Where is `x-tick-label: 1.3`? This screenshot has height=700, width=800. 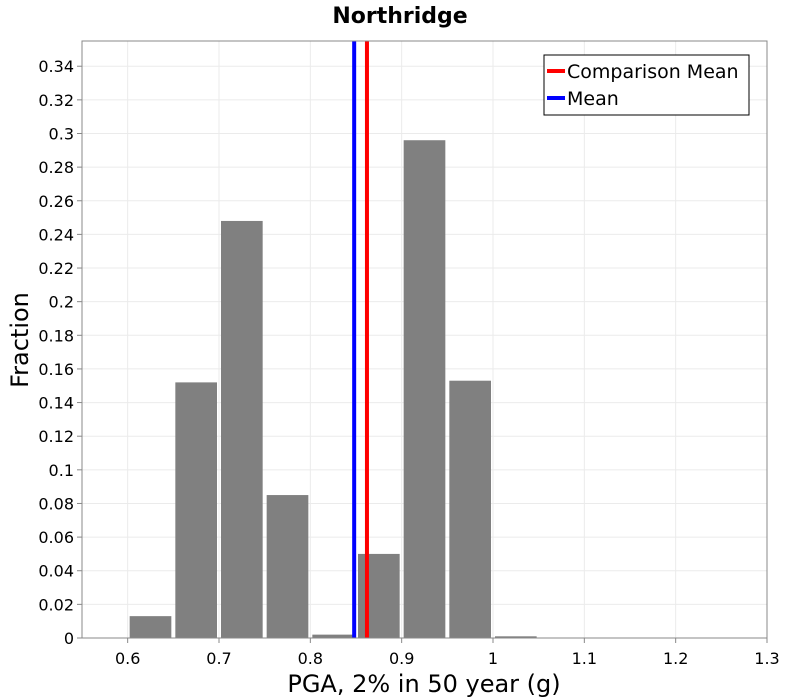
x-tick-label: 1.3 is located at coordinates (766, 658).